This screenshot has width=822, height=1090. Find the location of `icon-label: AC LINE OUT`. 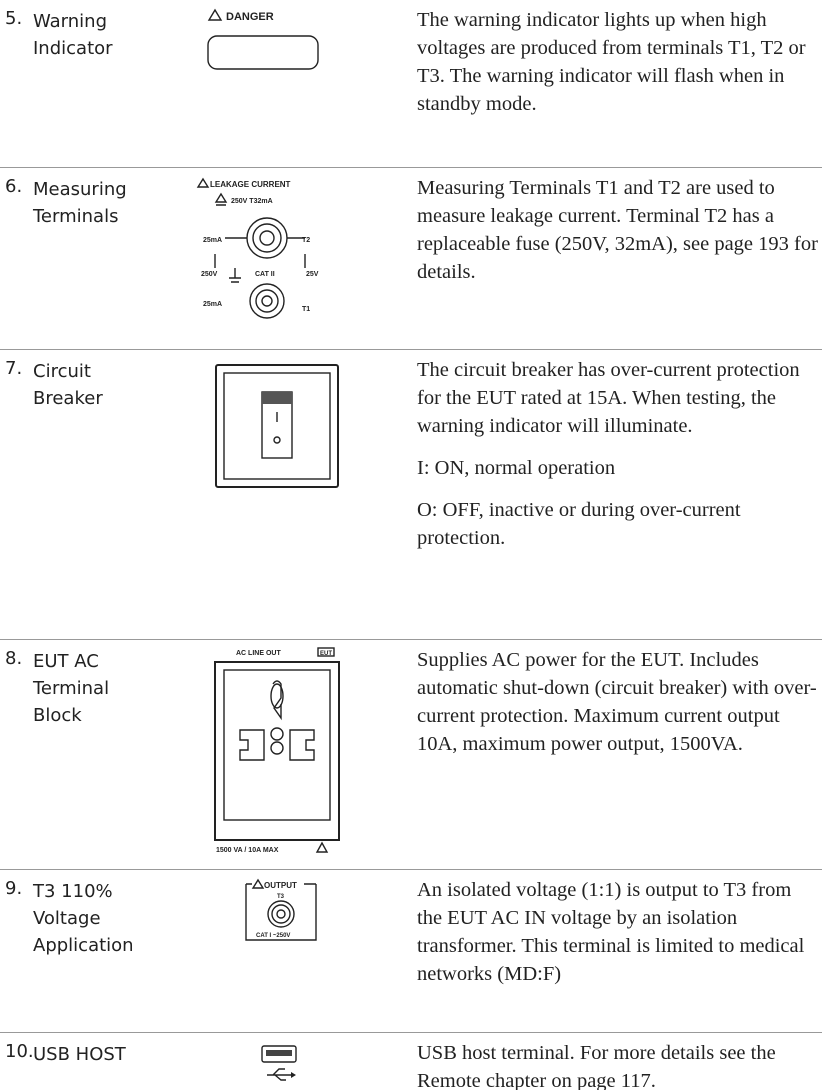

icon-label: AC LINE OUT is located at coordinates (258, 653).